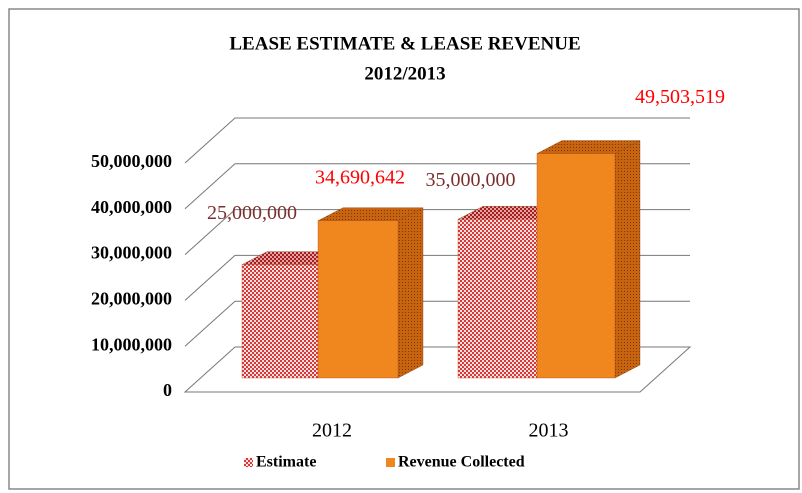  What do you see at coordinates (437, 140) in the screenshot?
I see `grid-line` at bounding box center [437, 140].